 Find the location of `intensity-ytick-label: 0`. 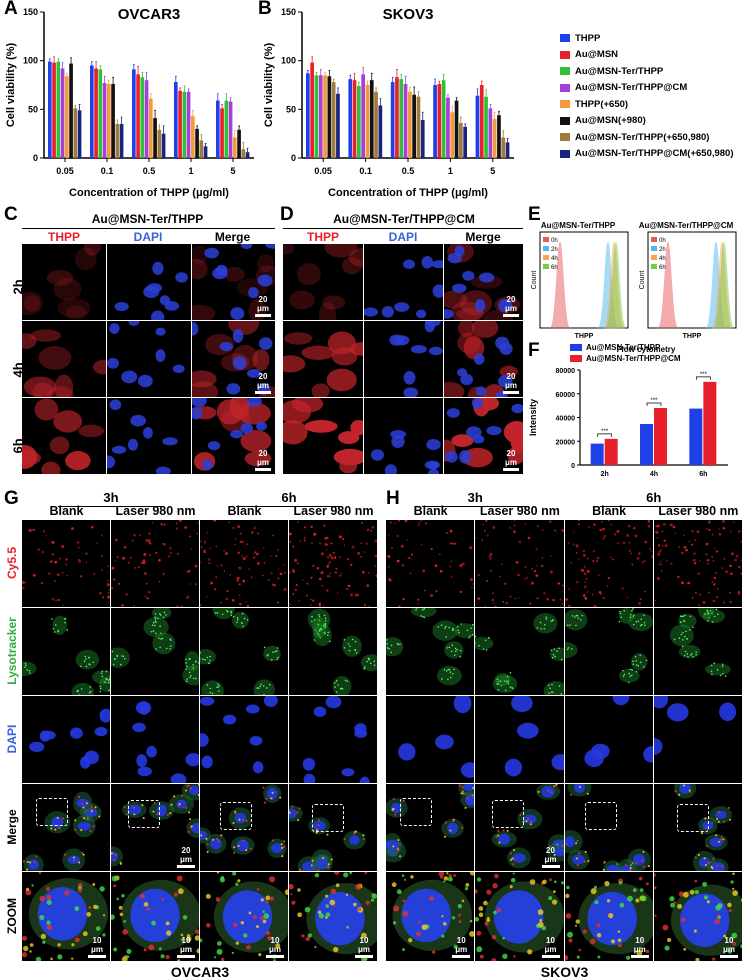

intensity-ytick-label: 0 is located at coordinates (573, 466).